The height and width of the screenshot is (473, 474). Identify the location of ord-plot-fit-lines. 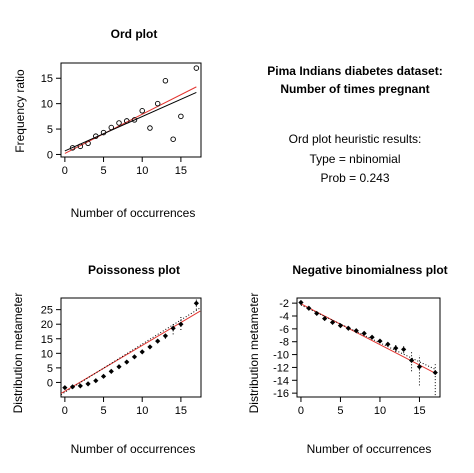
(130, 120).